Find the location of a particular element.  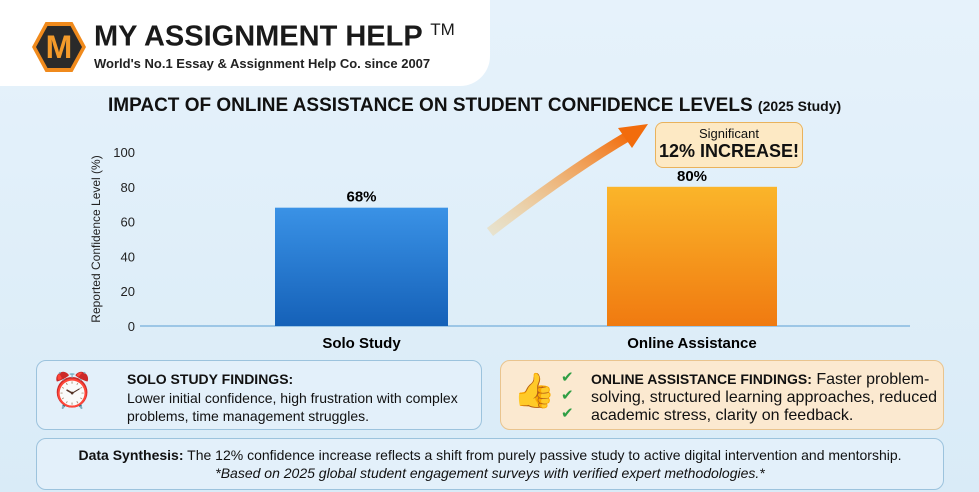

y-tick-label: 0 is located at coordinates (131, 326).